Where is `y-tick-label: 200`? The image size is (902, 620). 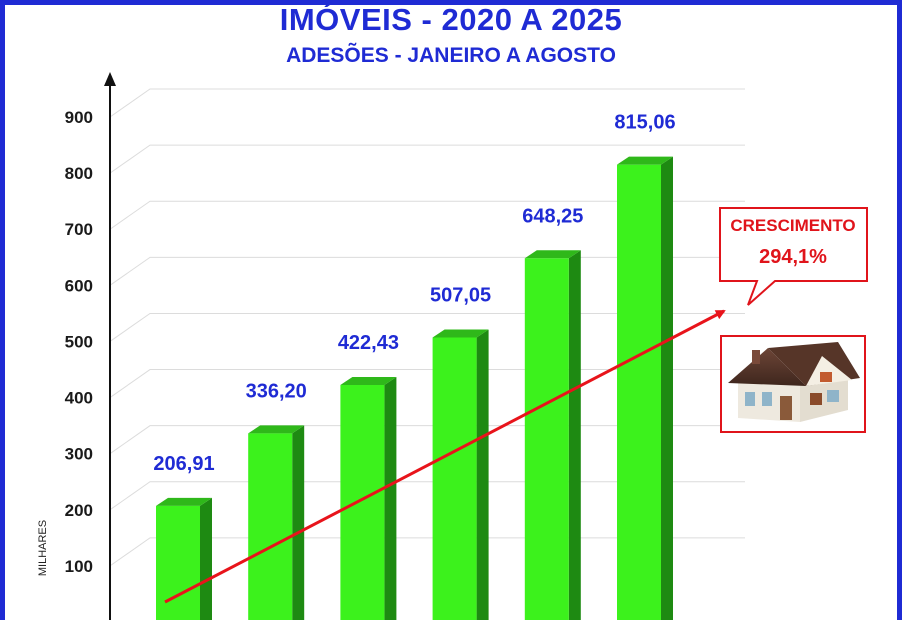 y-tick-label: 200 is located at coordinates (79, 510).